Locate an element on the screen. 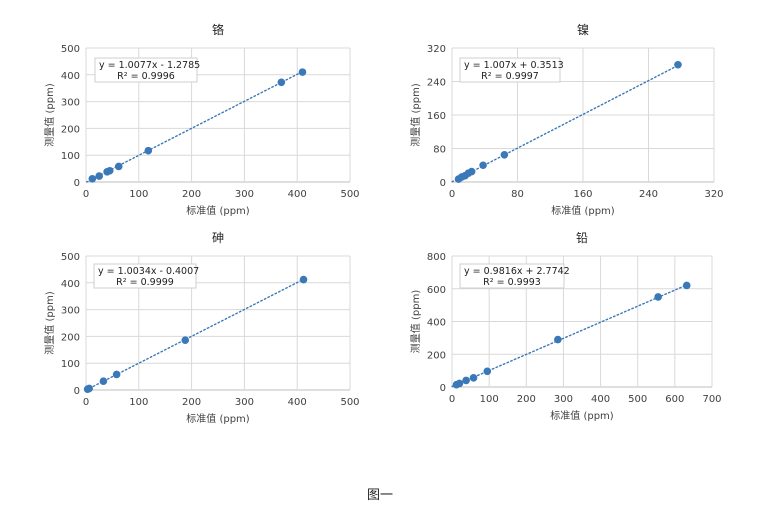 This screenshot has height=522, width=760. chart-title: 镍 is located at coordinates (583, 30).